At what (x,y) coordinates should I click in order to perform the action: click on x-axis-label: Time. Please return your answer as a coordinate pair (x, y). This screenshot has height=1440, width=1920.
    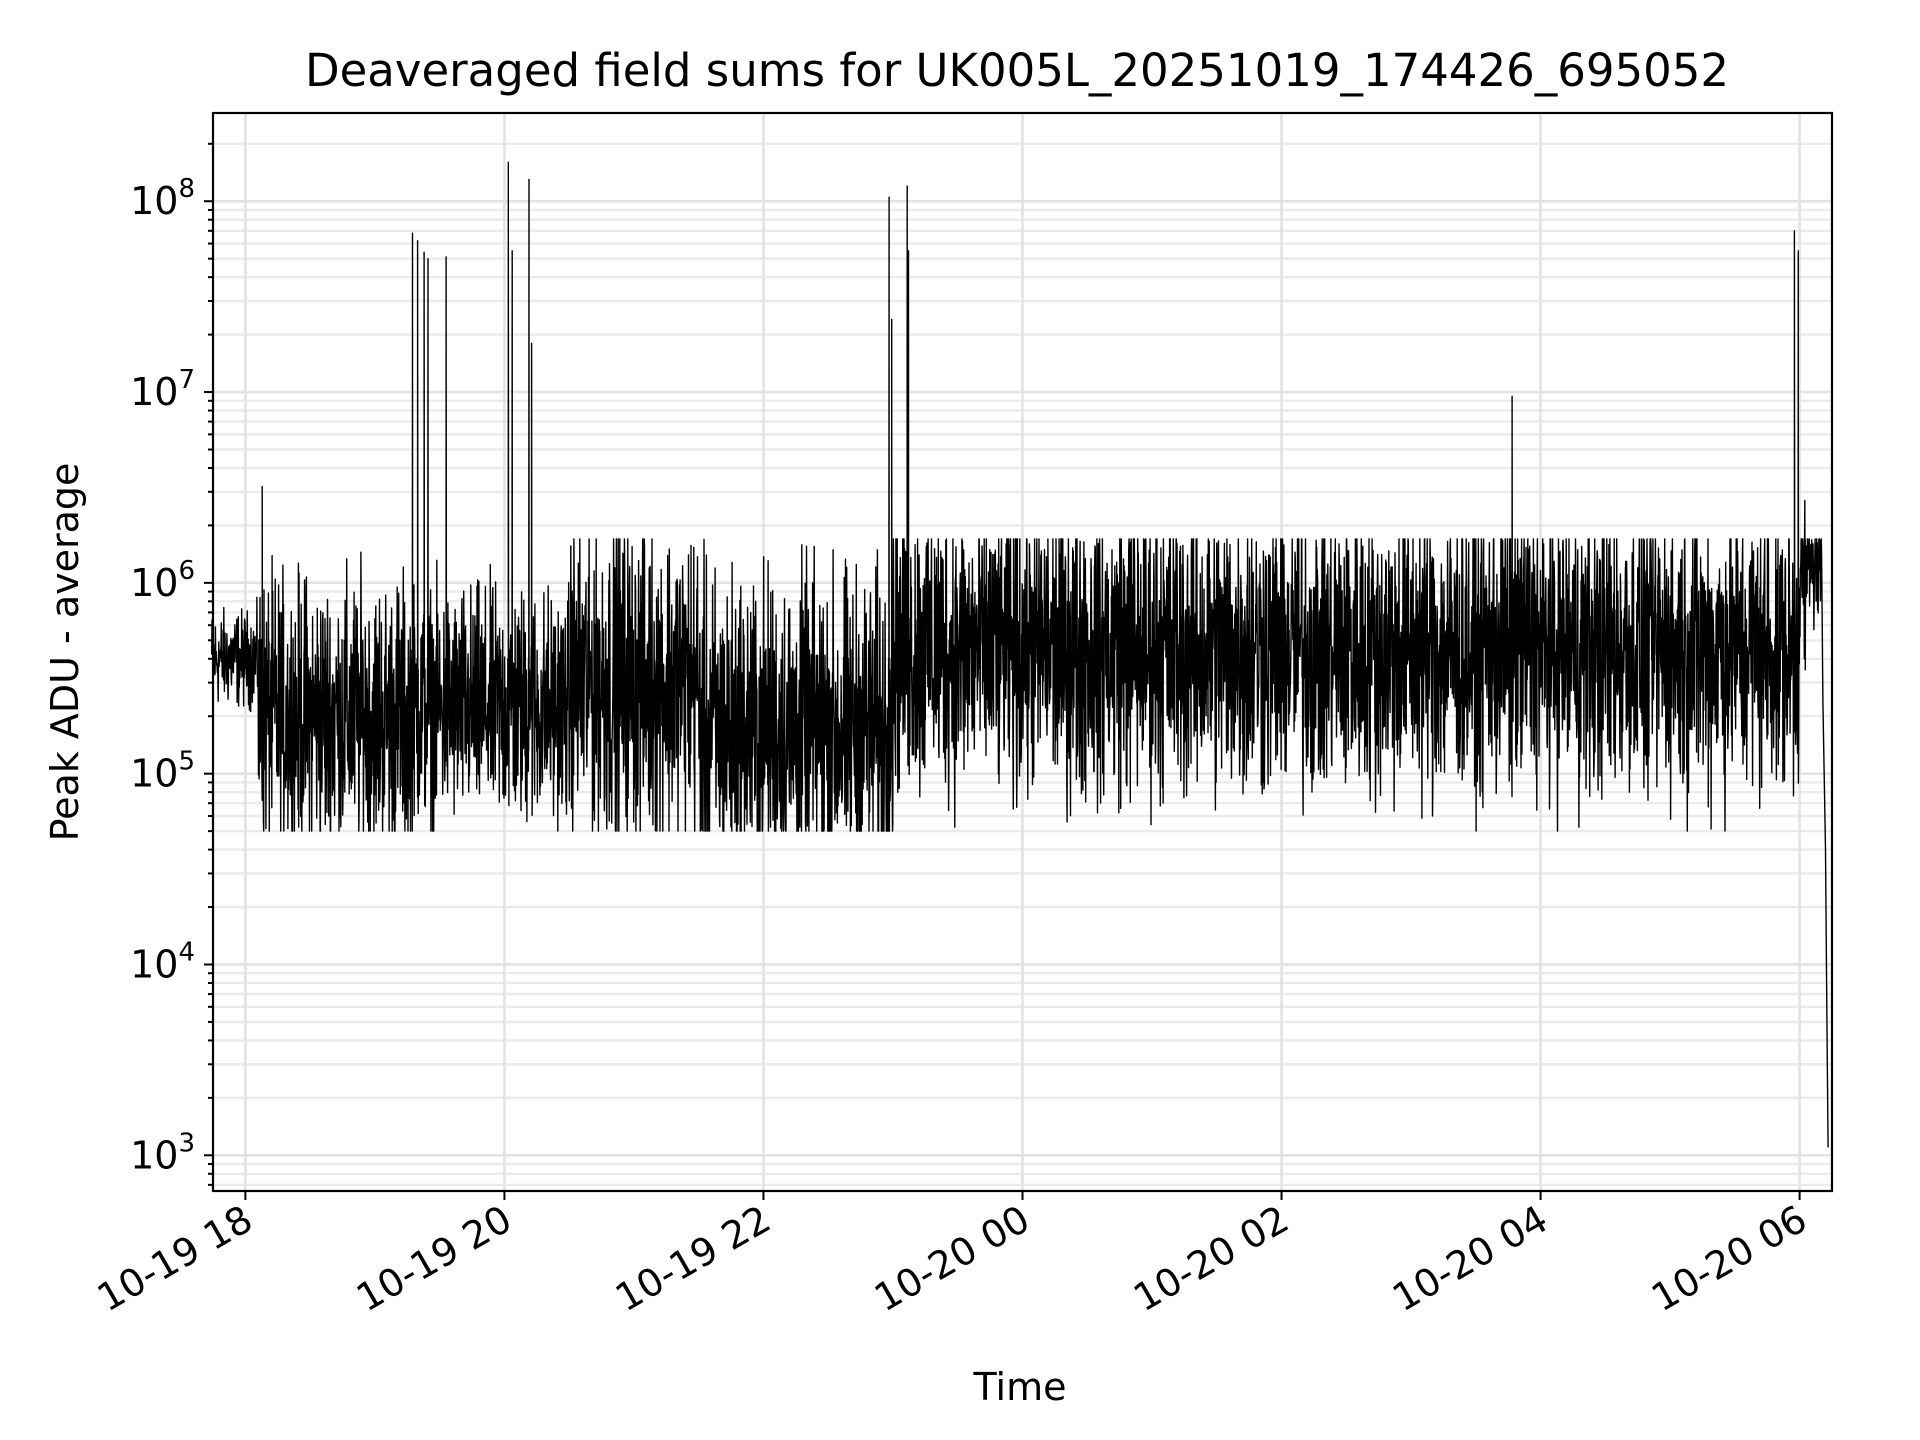
    Looking at the image, I should click on (1020, 1387).